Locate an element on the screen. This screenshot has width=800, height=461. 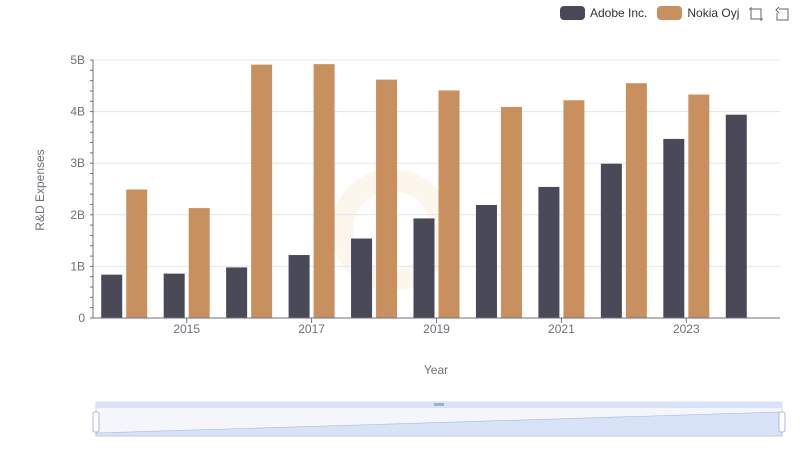
crosshair-zoom-icon is located at coordinates (756, 14).